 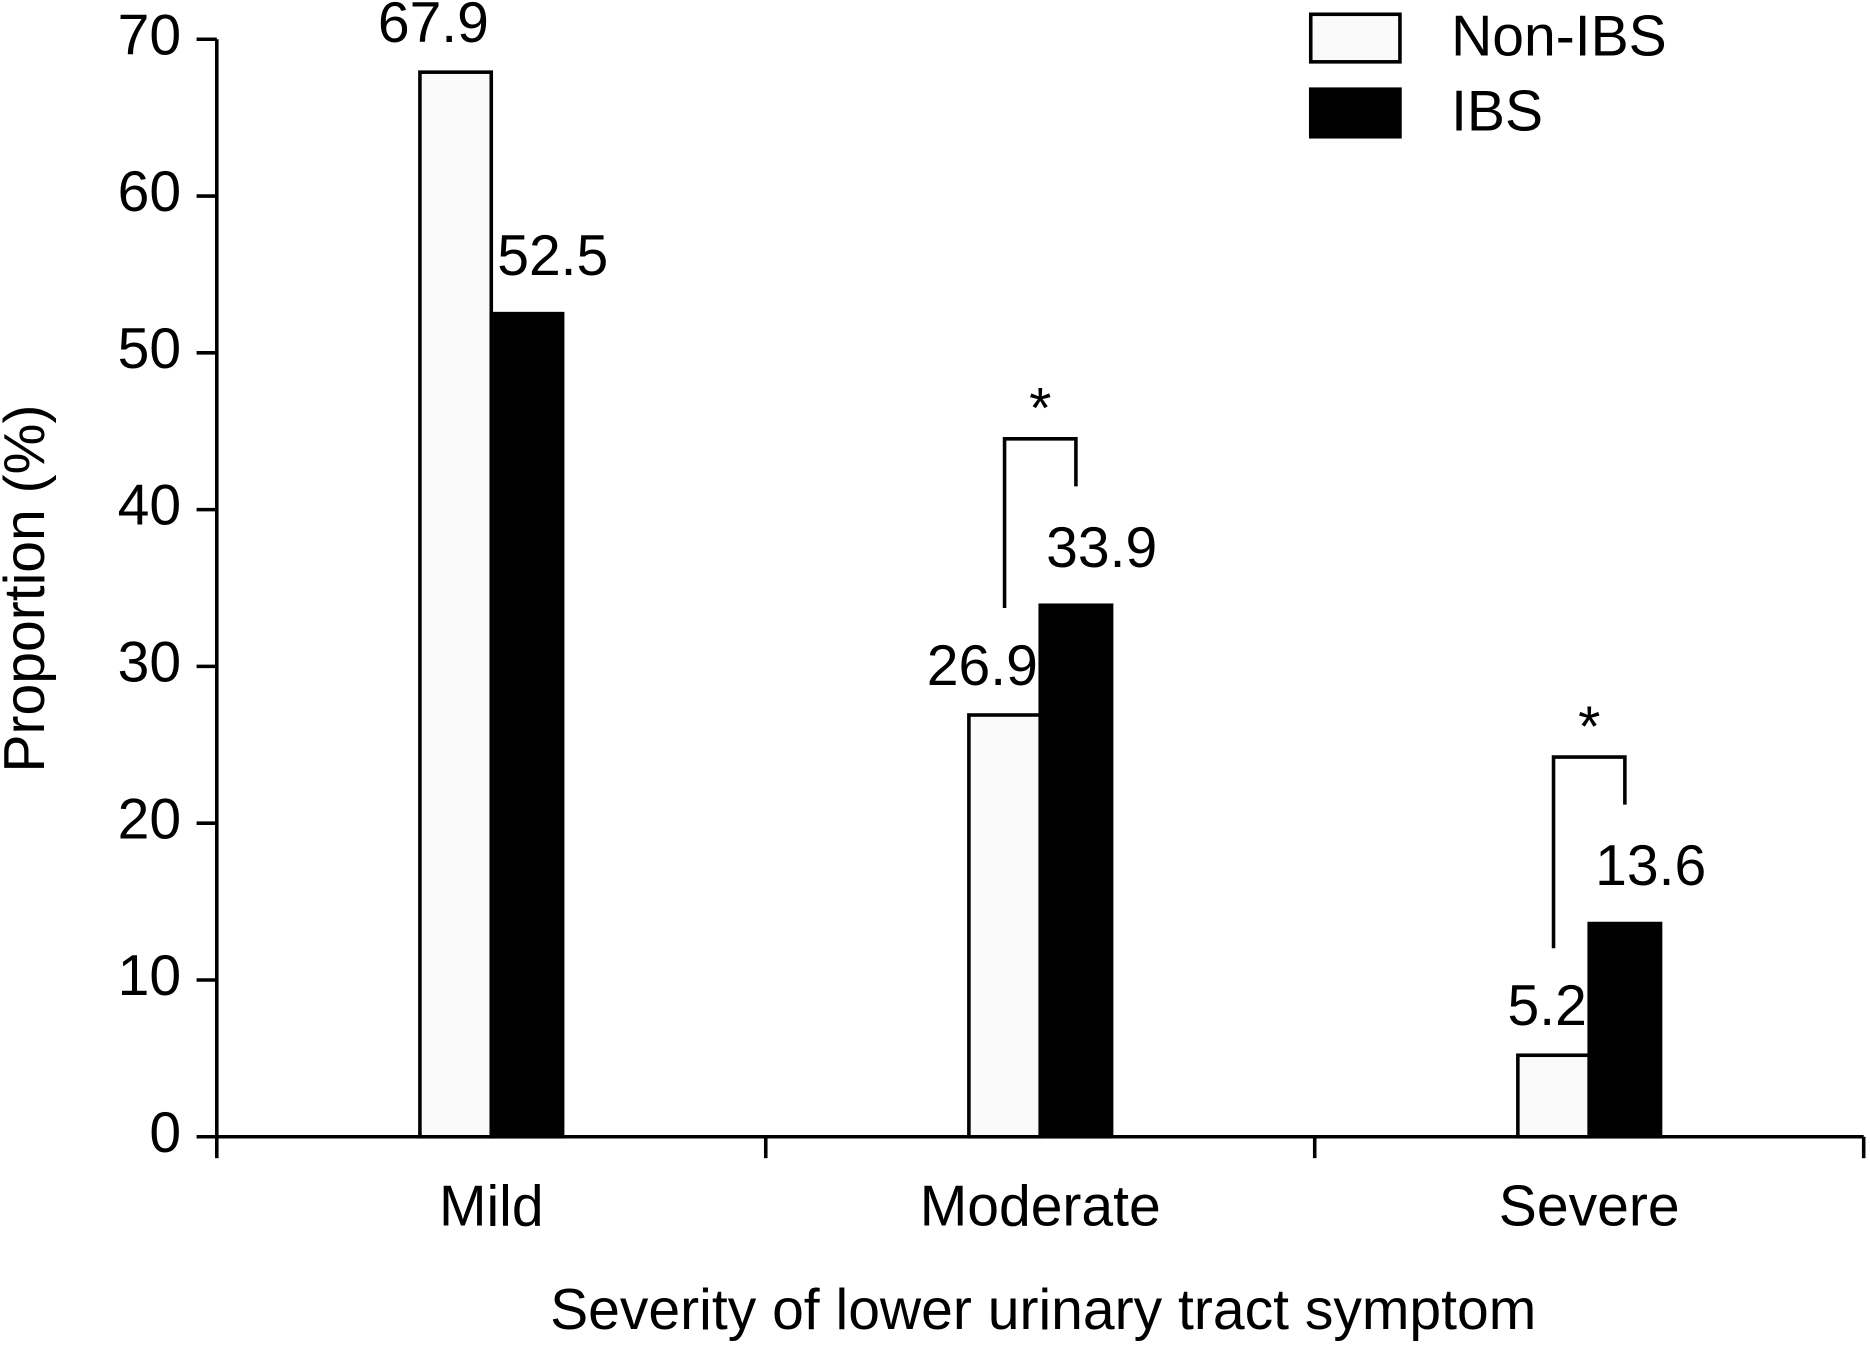 I want to click on legend-label: Non-IBS, so click(x=1559, y=37).